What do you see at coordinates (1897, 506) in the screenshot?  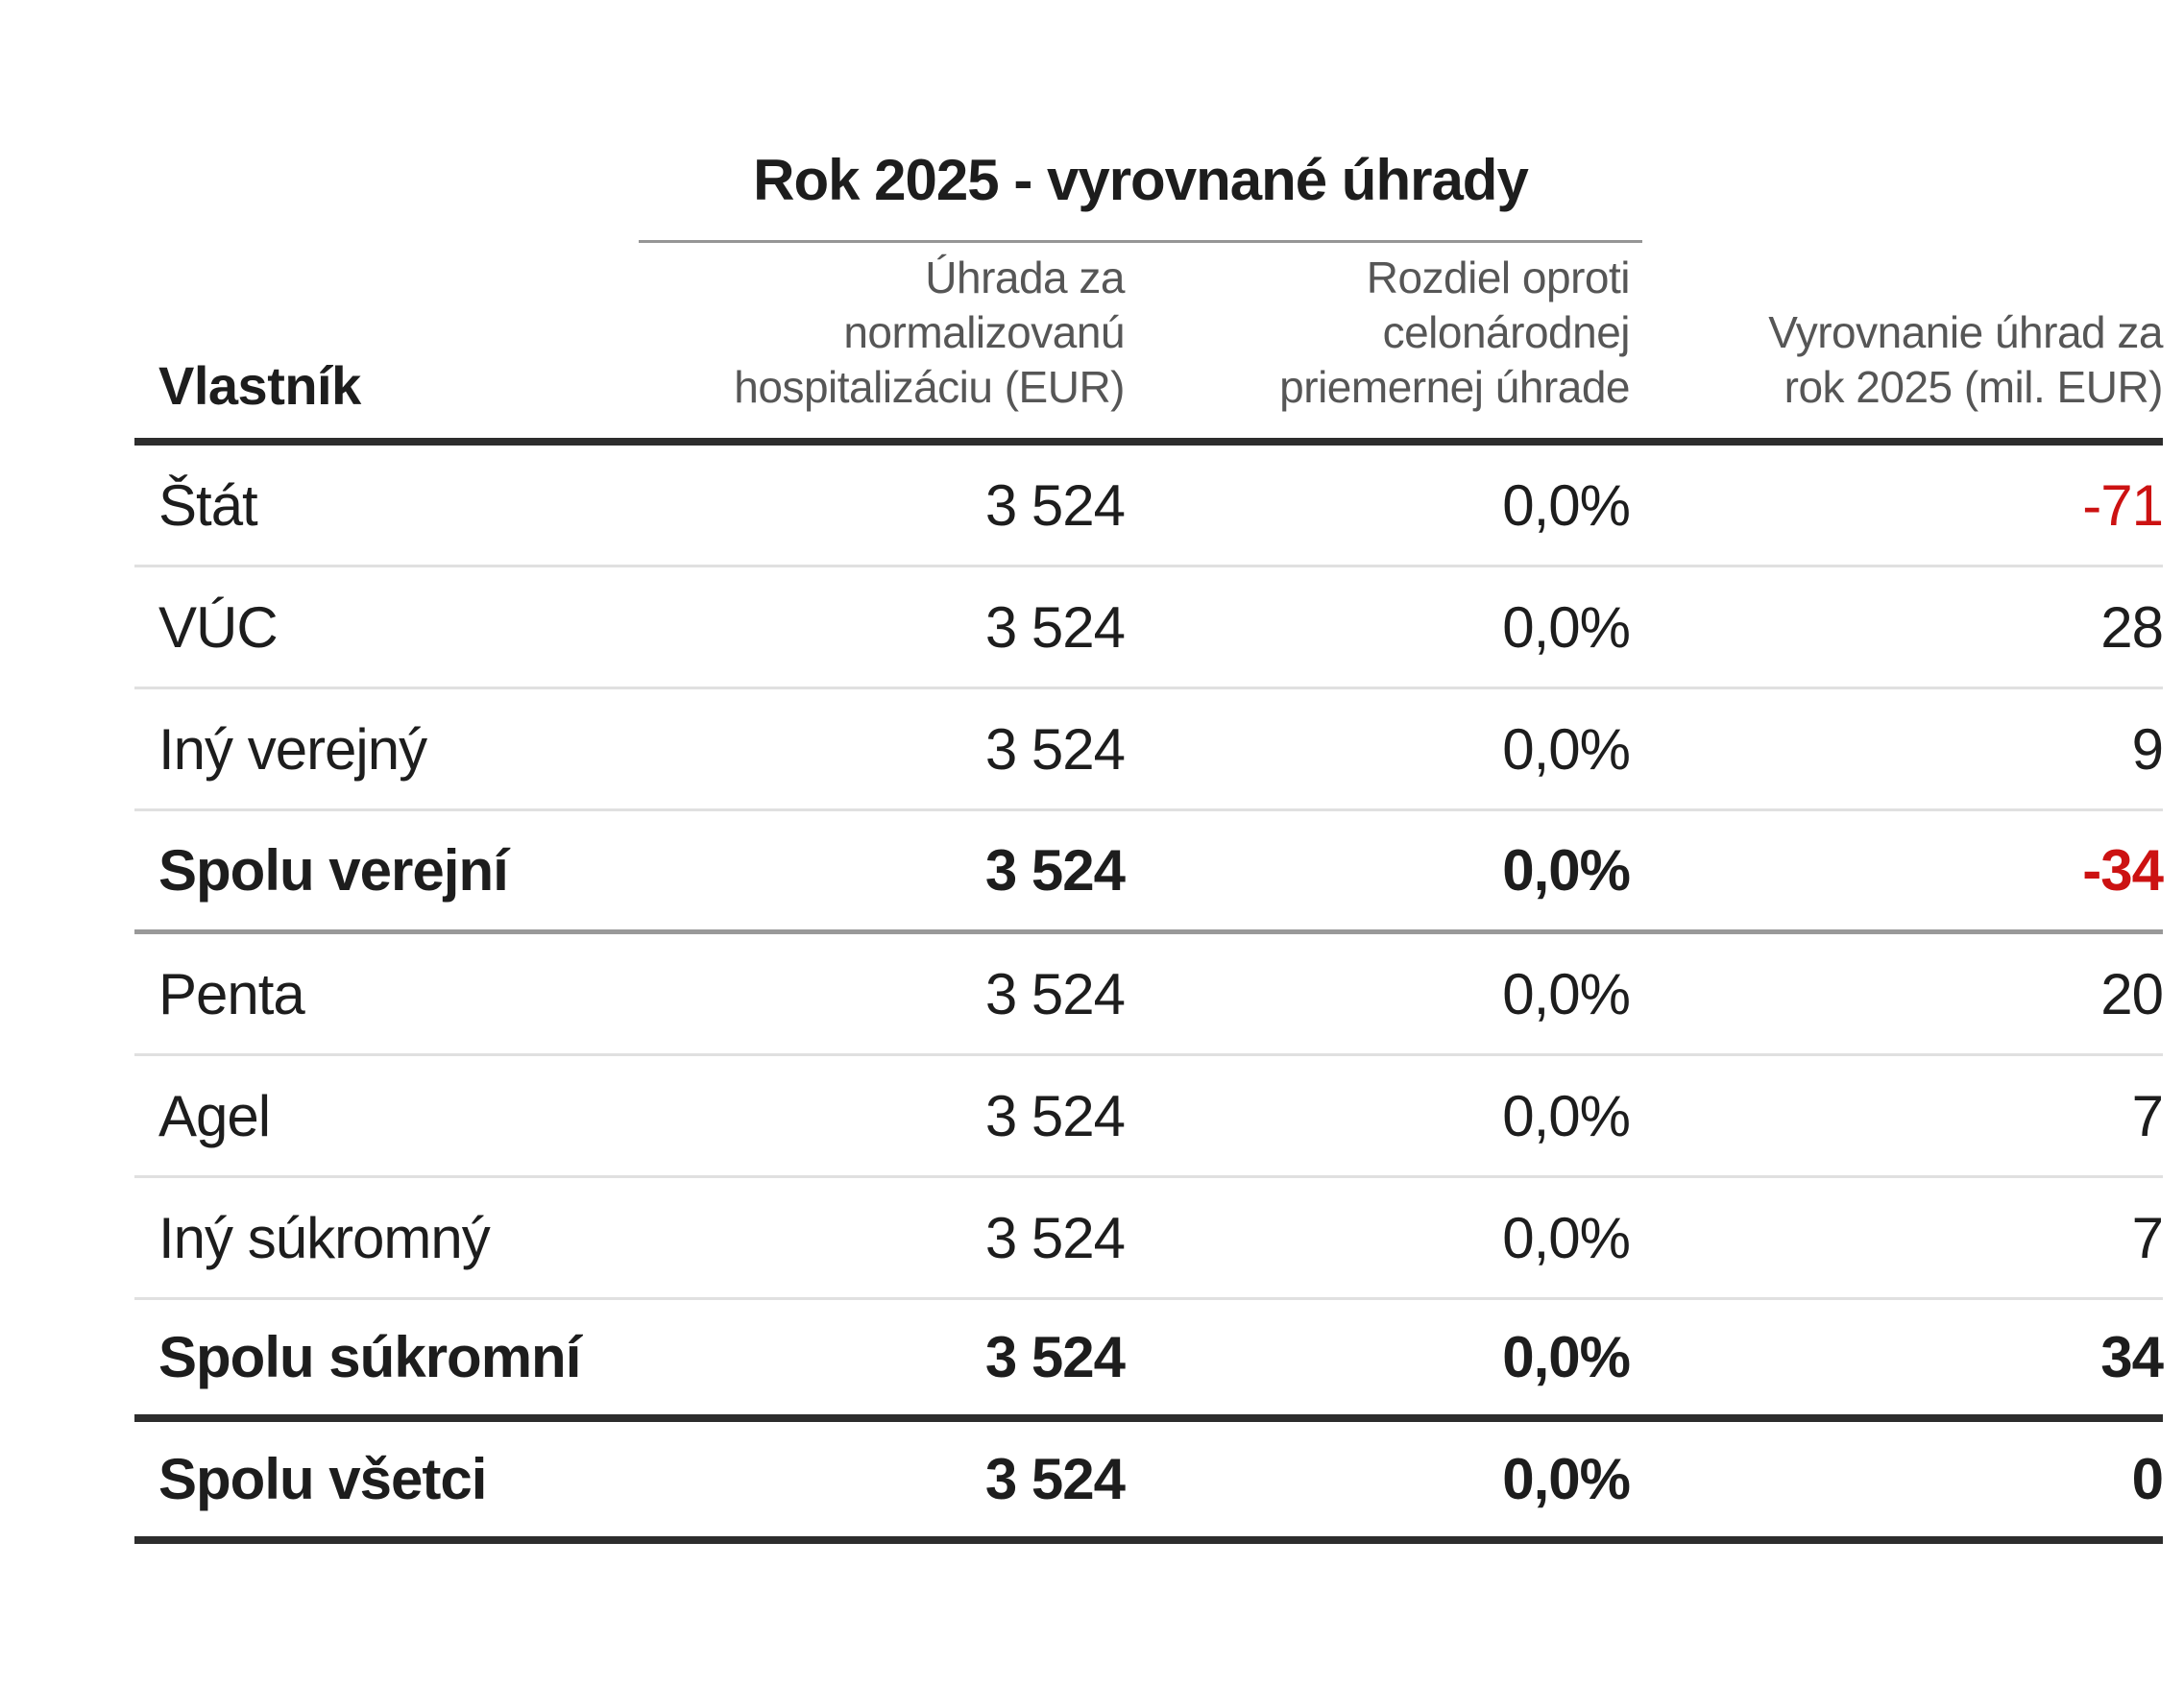 I see `settlement-cell: -71` at bounding box center [1897, 506].